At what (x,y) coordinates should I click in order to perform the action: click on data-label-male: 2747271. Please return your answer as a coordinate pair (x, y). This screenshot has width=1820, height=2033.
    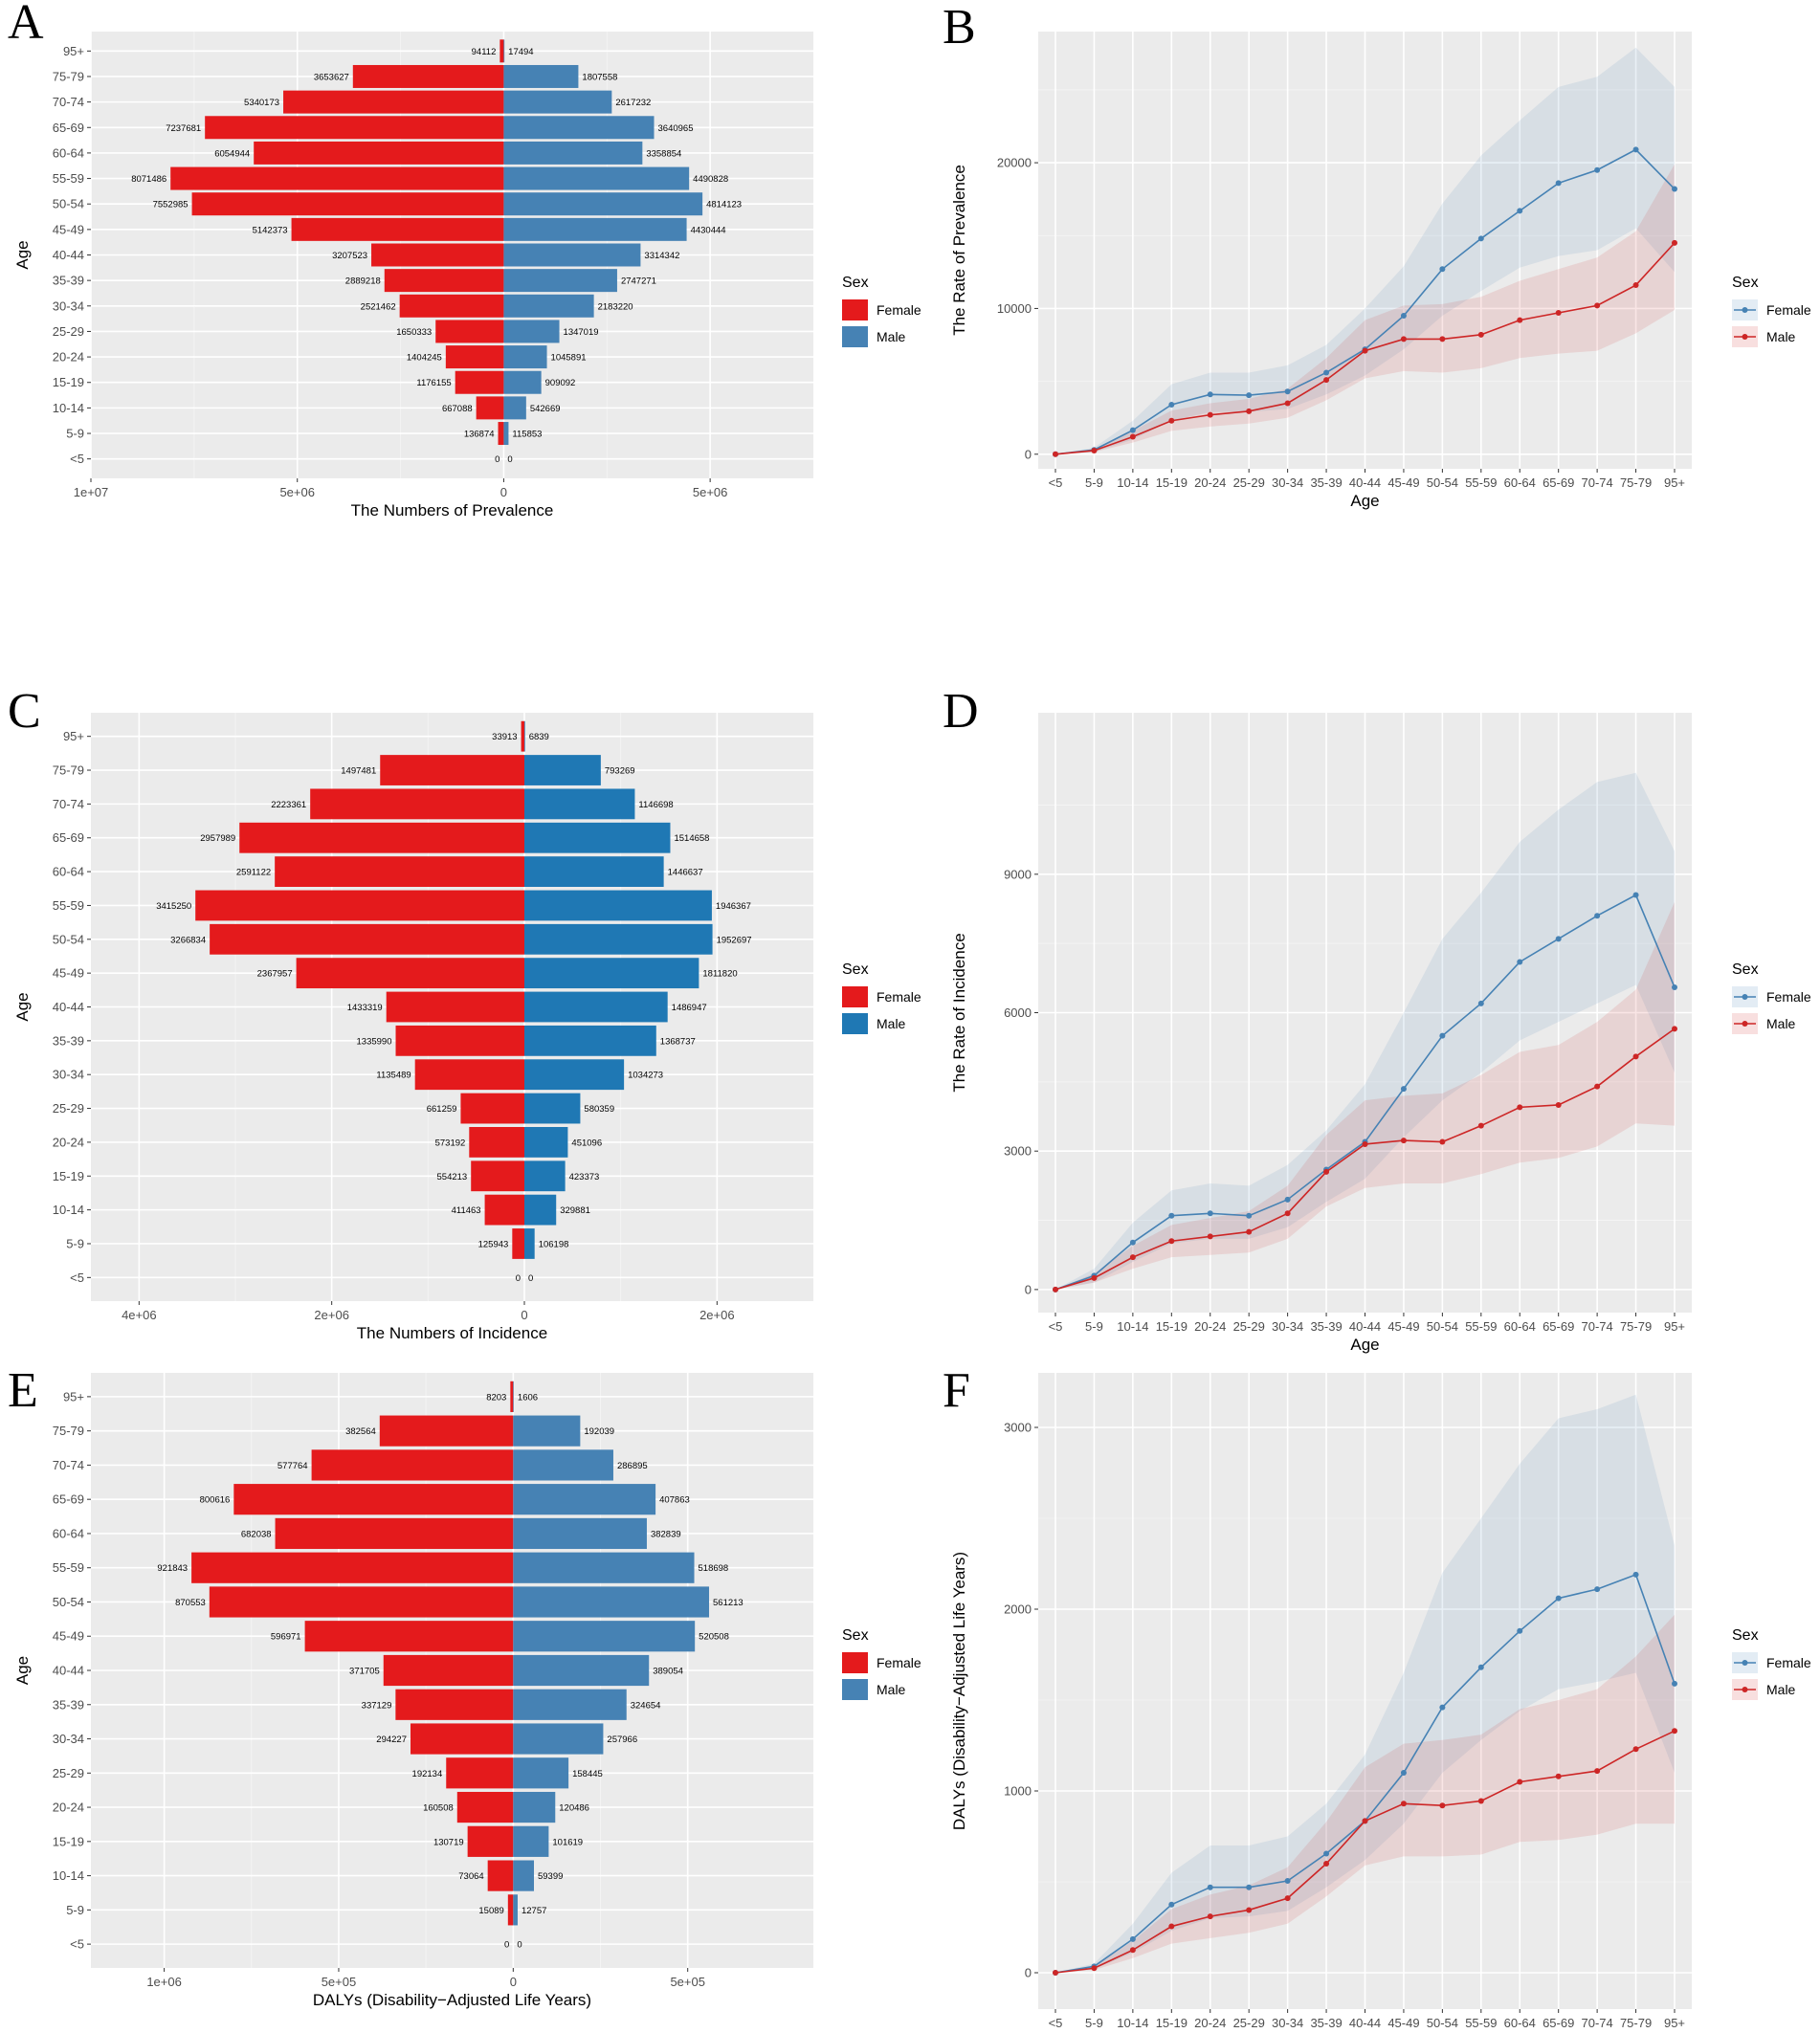
    Looking at the image, I should click on (639, 281).